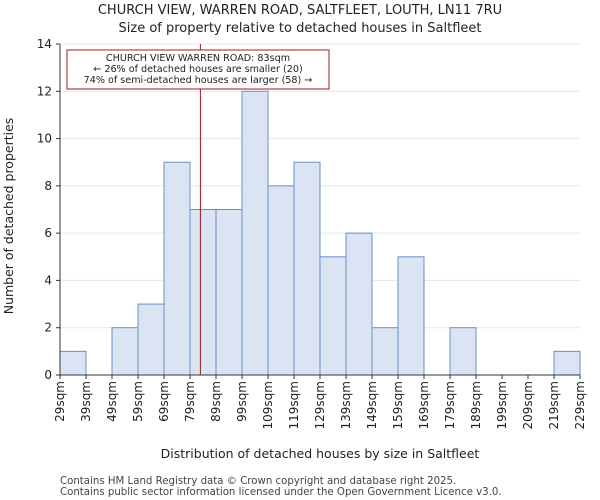 This screenshot has height=500, width=600. Describe the element at coordinates (48, 280) in the screenshot. I see `y-tick-label: 4` at that location.